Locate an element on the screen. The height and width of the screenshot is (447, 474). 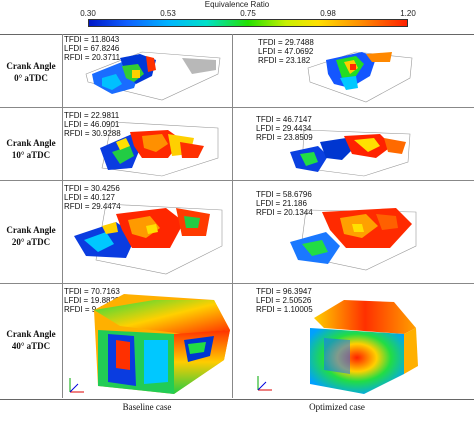
lfdi-value: LFDI = 47.0692 is located at coordinates (286, 51).